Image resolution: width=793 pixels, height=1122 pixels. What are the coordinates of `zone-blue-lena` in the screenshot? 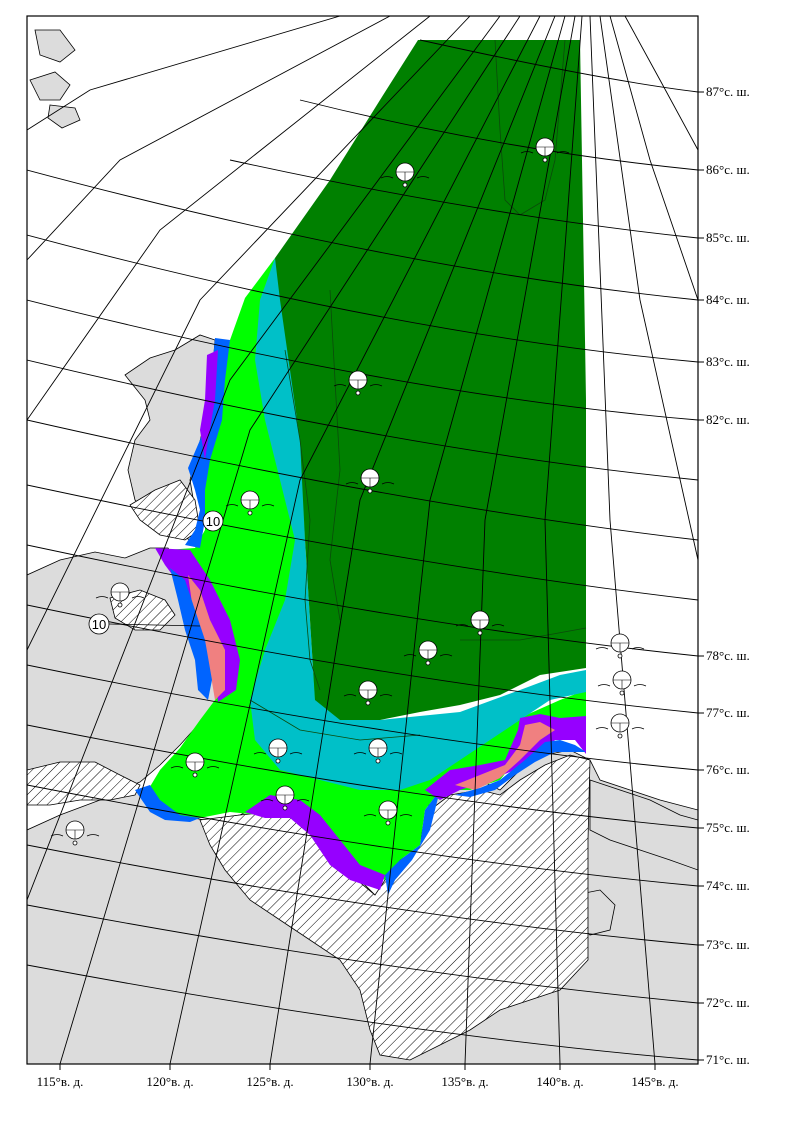 It's located at (412, 842).